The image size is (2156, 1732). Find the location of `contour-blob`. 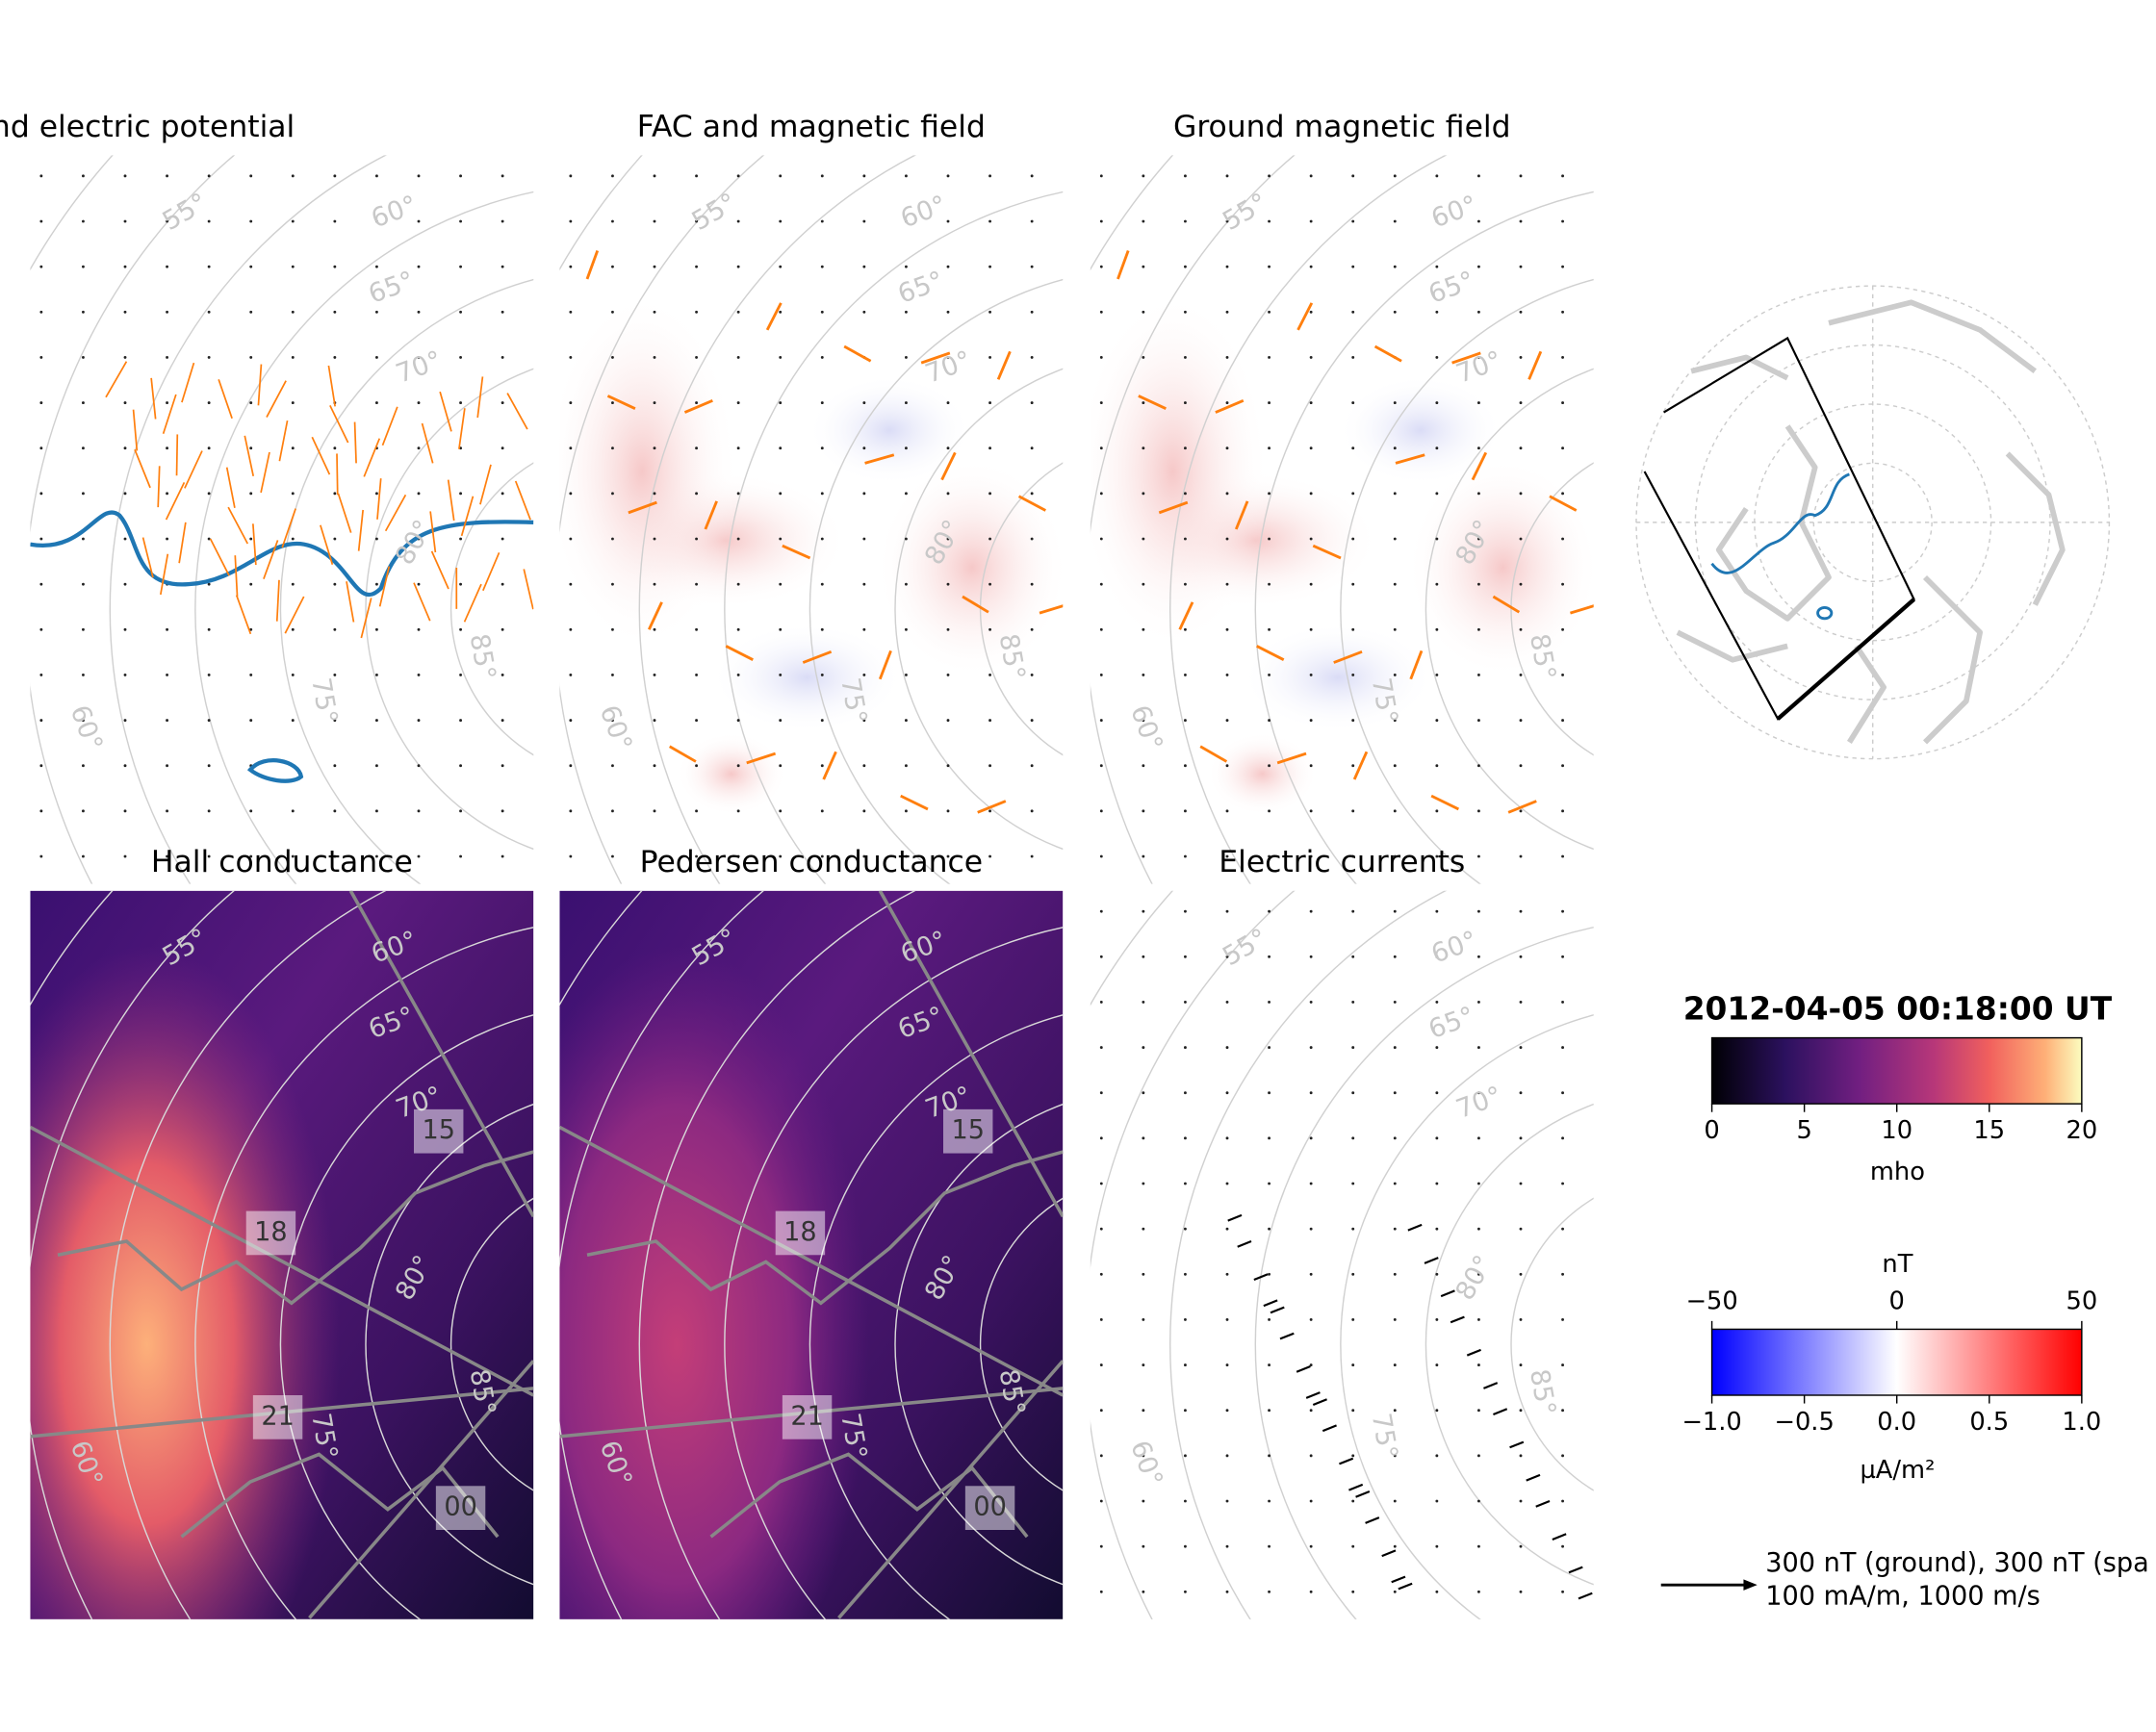

contour-blob is located at coordinates (1420, 430).